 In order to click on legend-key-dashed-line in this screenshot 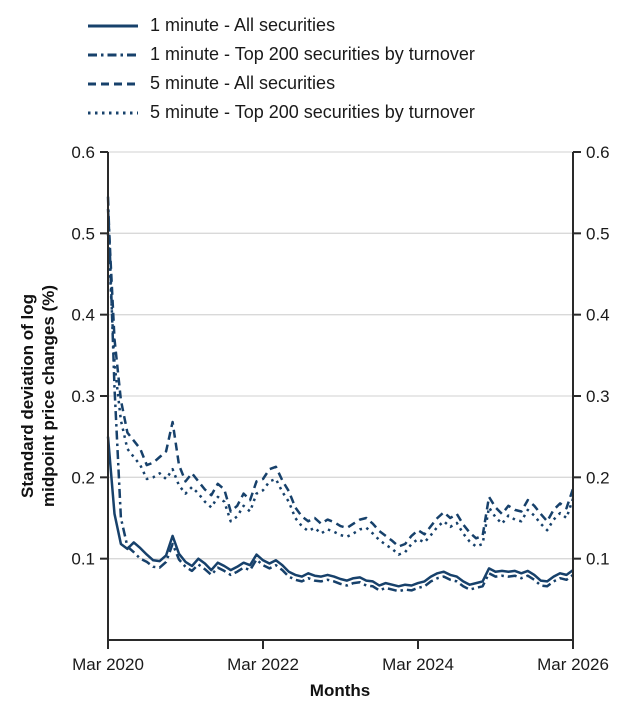, I will do `click(113, 83)`.